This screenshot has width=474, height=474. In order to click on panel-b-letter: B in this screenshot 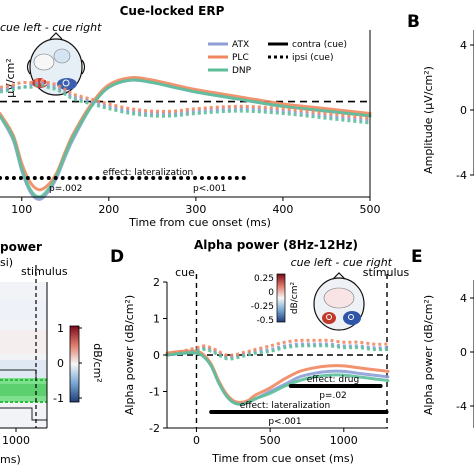, I will do `click(413, 22)`.